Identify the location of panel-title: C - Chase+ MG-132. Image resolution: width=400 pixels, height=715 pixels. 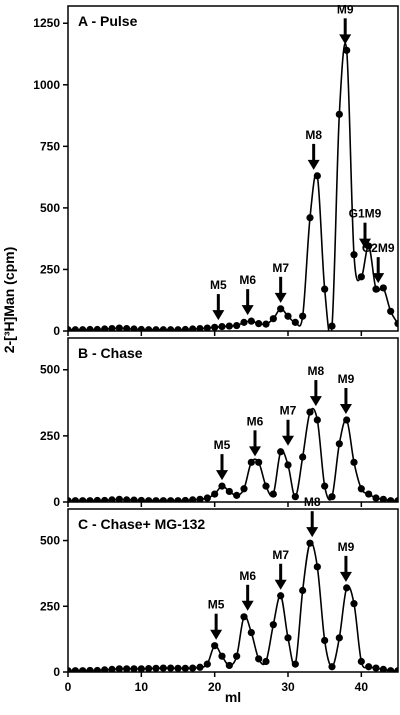
(141, 524).